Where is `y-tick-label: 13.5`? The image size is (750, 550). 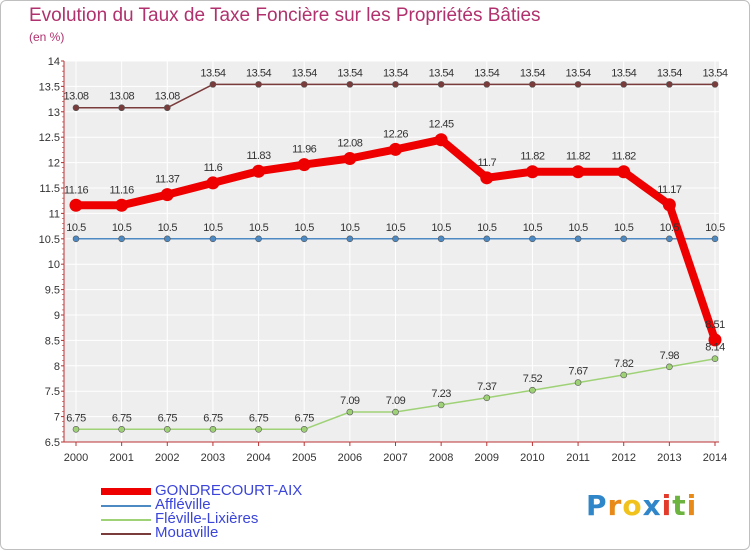
y-tick-label: 13.5 is located at coordinates (49, 87).